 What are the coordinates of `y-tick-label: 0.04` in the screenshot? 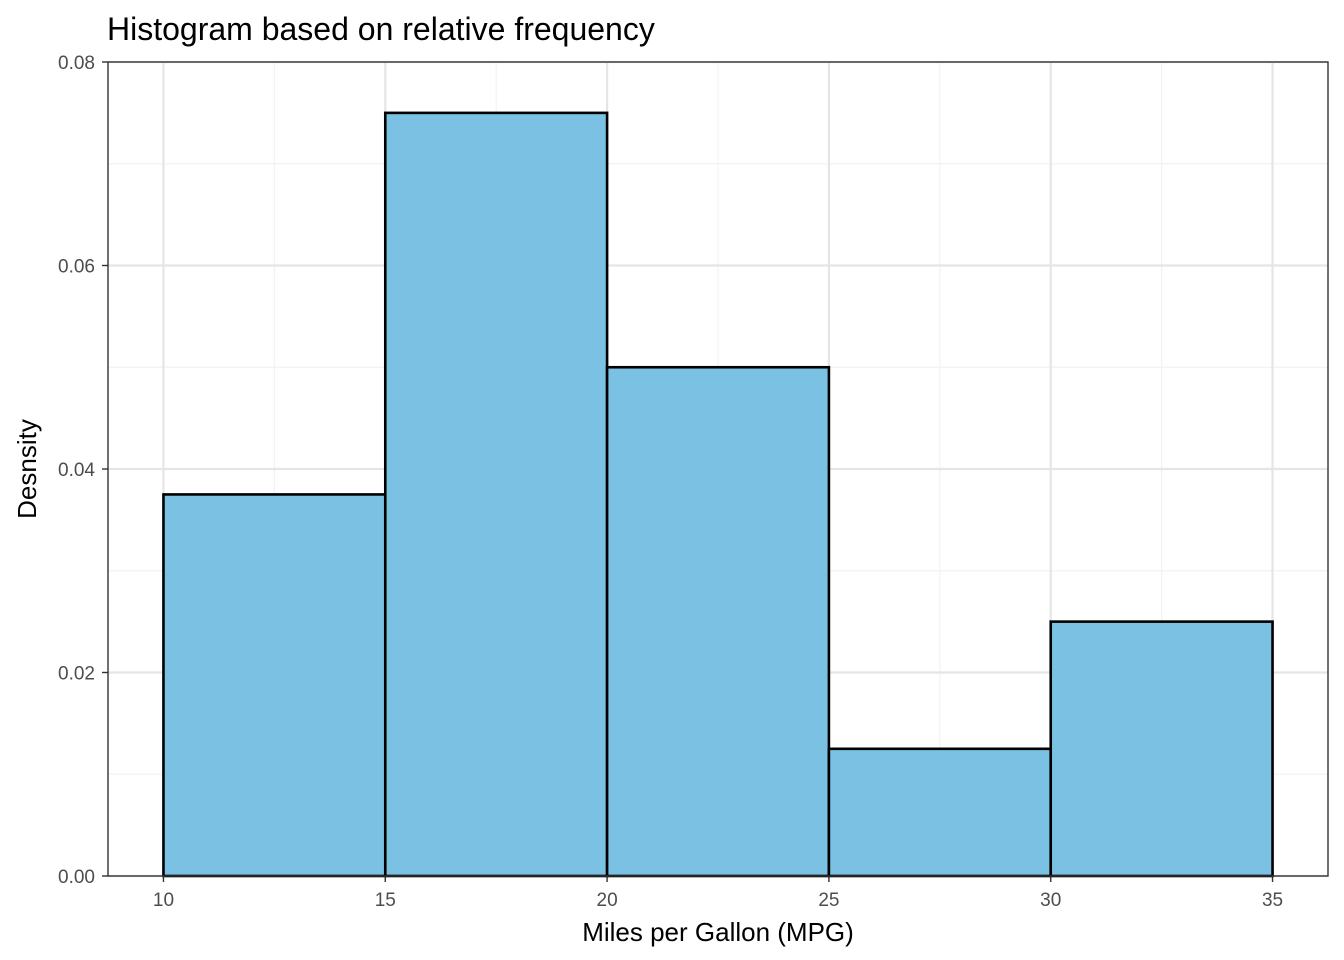 It's located at (76, 470).